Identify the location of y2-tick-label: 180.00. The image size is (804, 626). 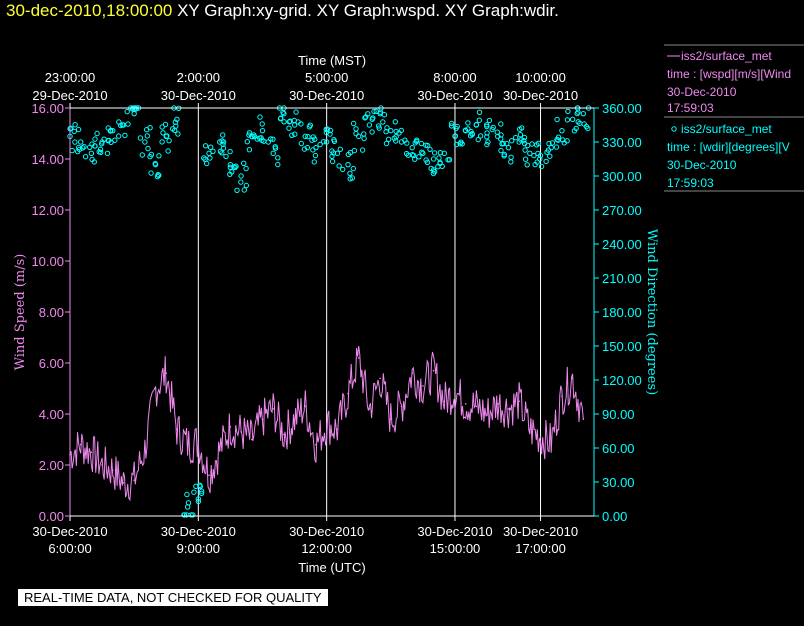
(622, 312).